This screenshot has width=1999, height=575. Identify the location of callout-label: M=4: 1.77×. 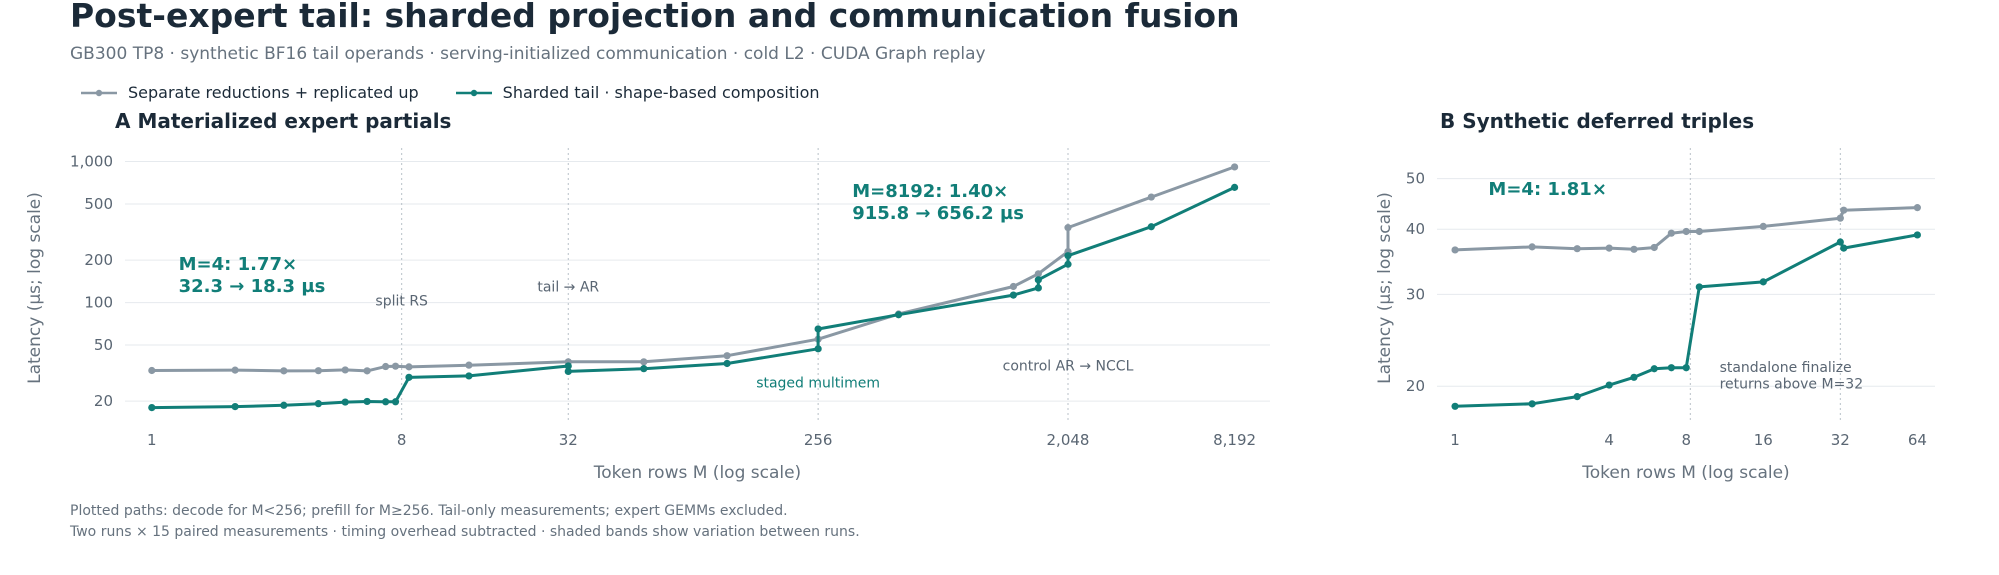
(238, 264).